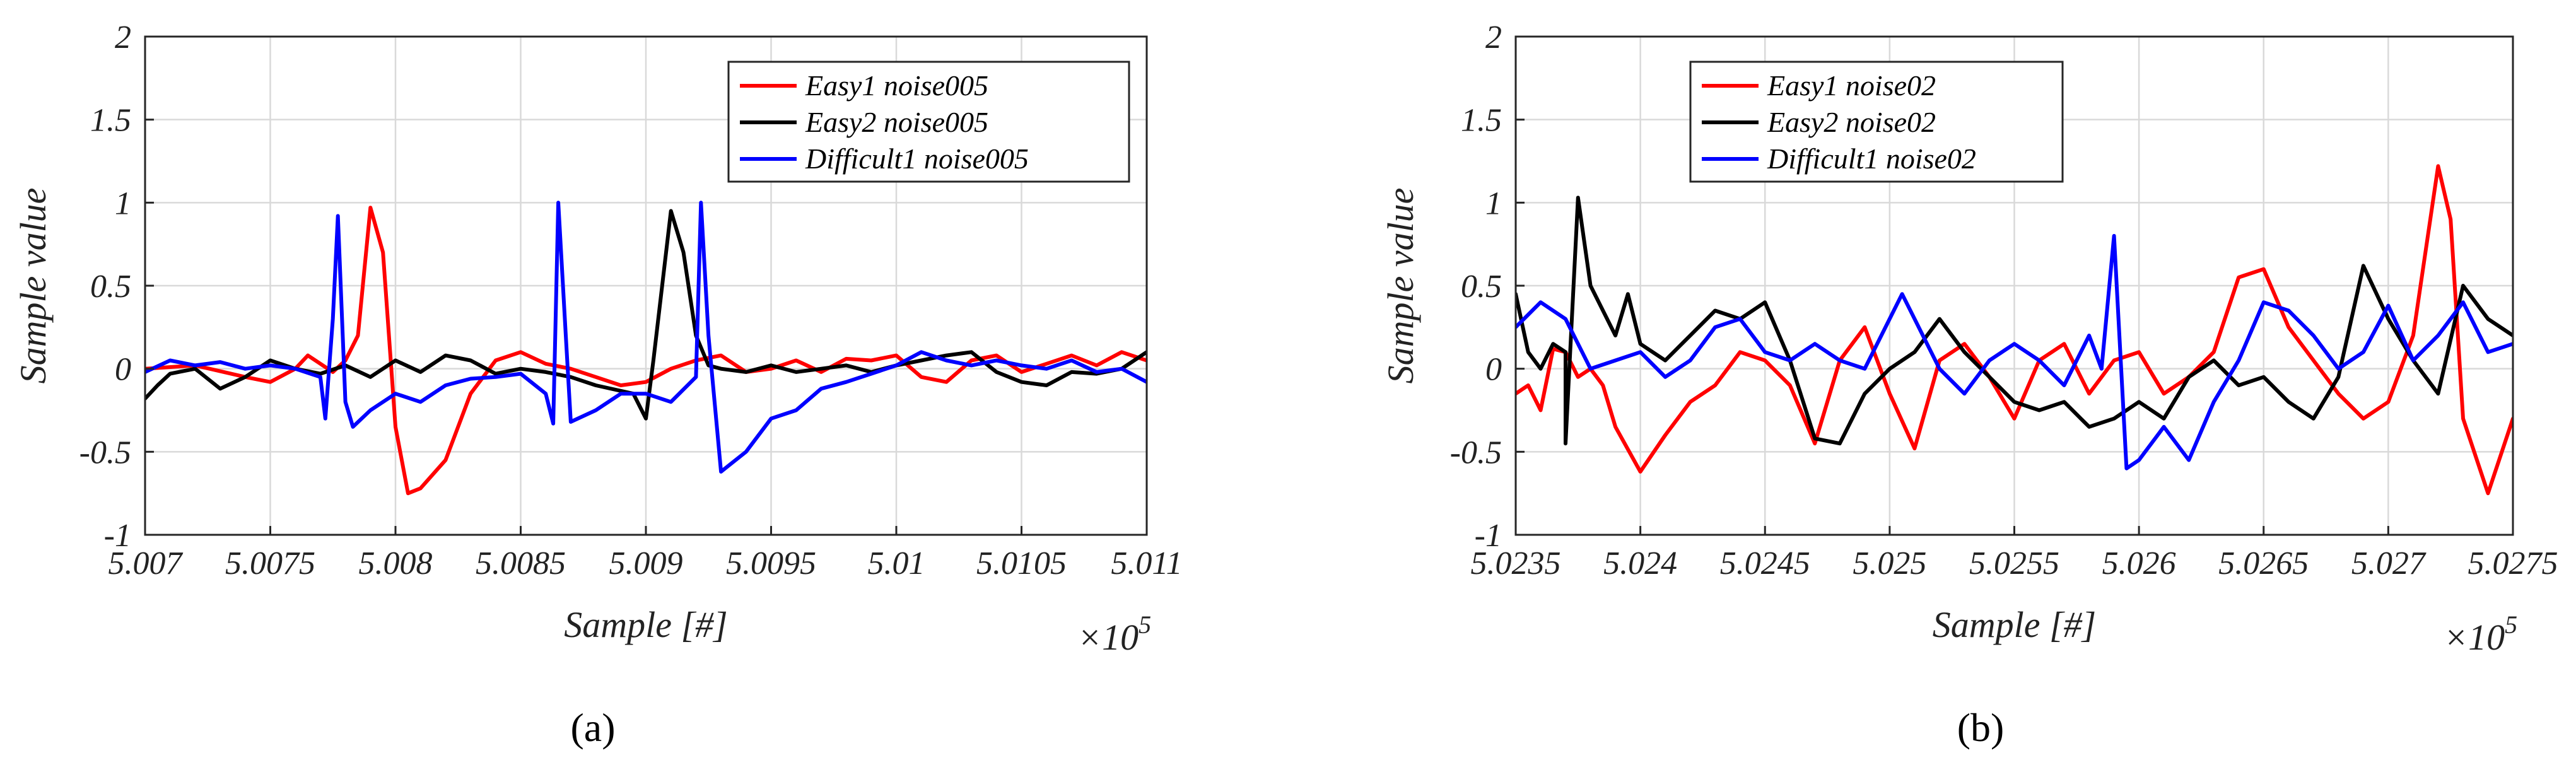  Describe the element at coordinates (1146, 563) in the screenshot. I see `x-tick-label: 5.011` at that location.